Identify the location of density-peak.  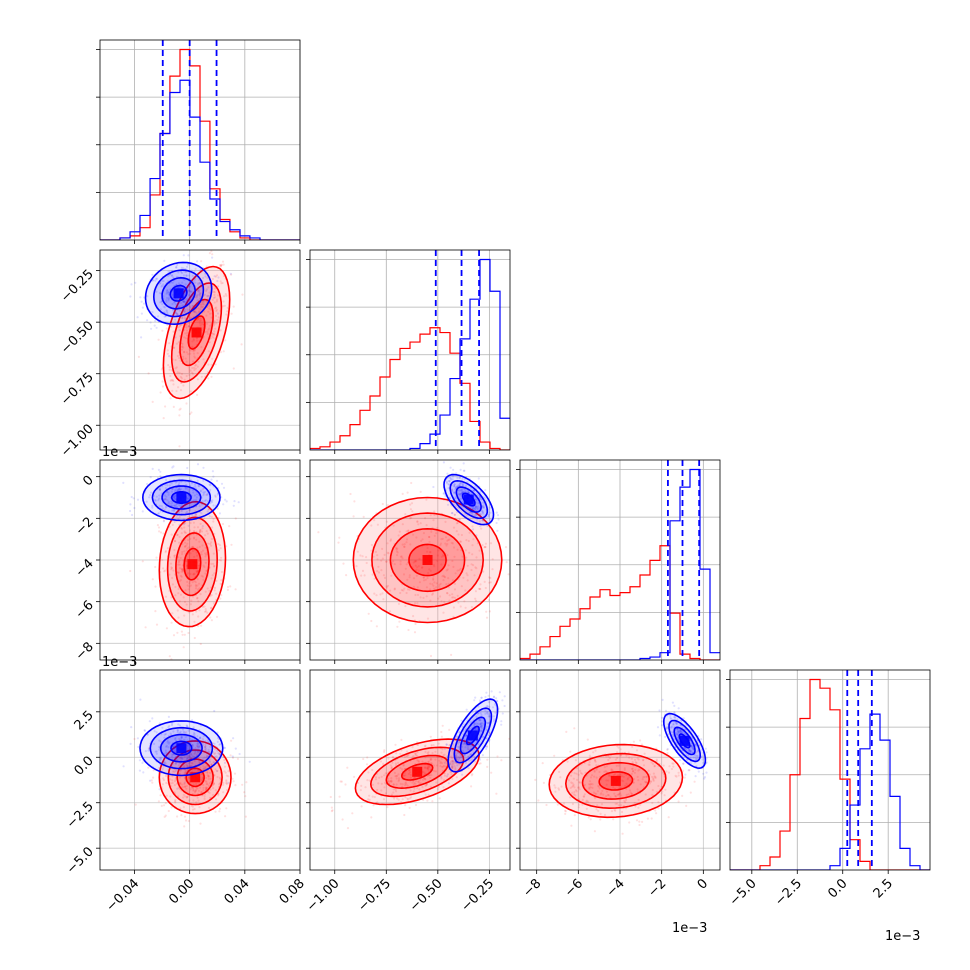
(684, 740).